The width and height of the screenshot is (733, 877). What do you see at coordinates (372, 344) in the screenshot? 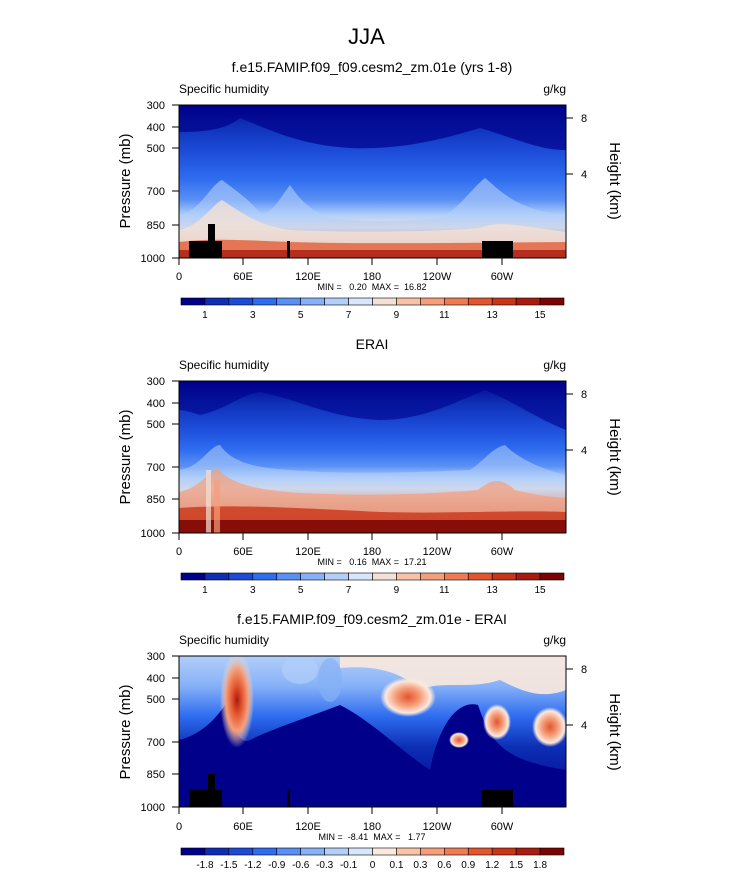
I see `panel-title: ERAI` at bounding box center [372, 344].